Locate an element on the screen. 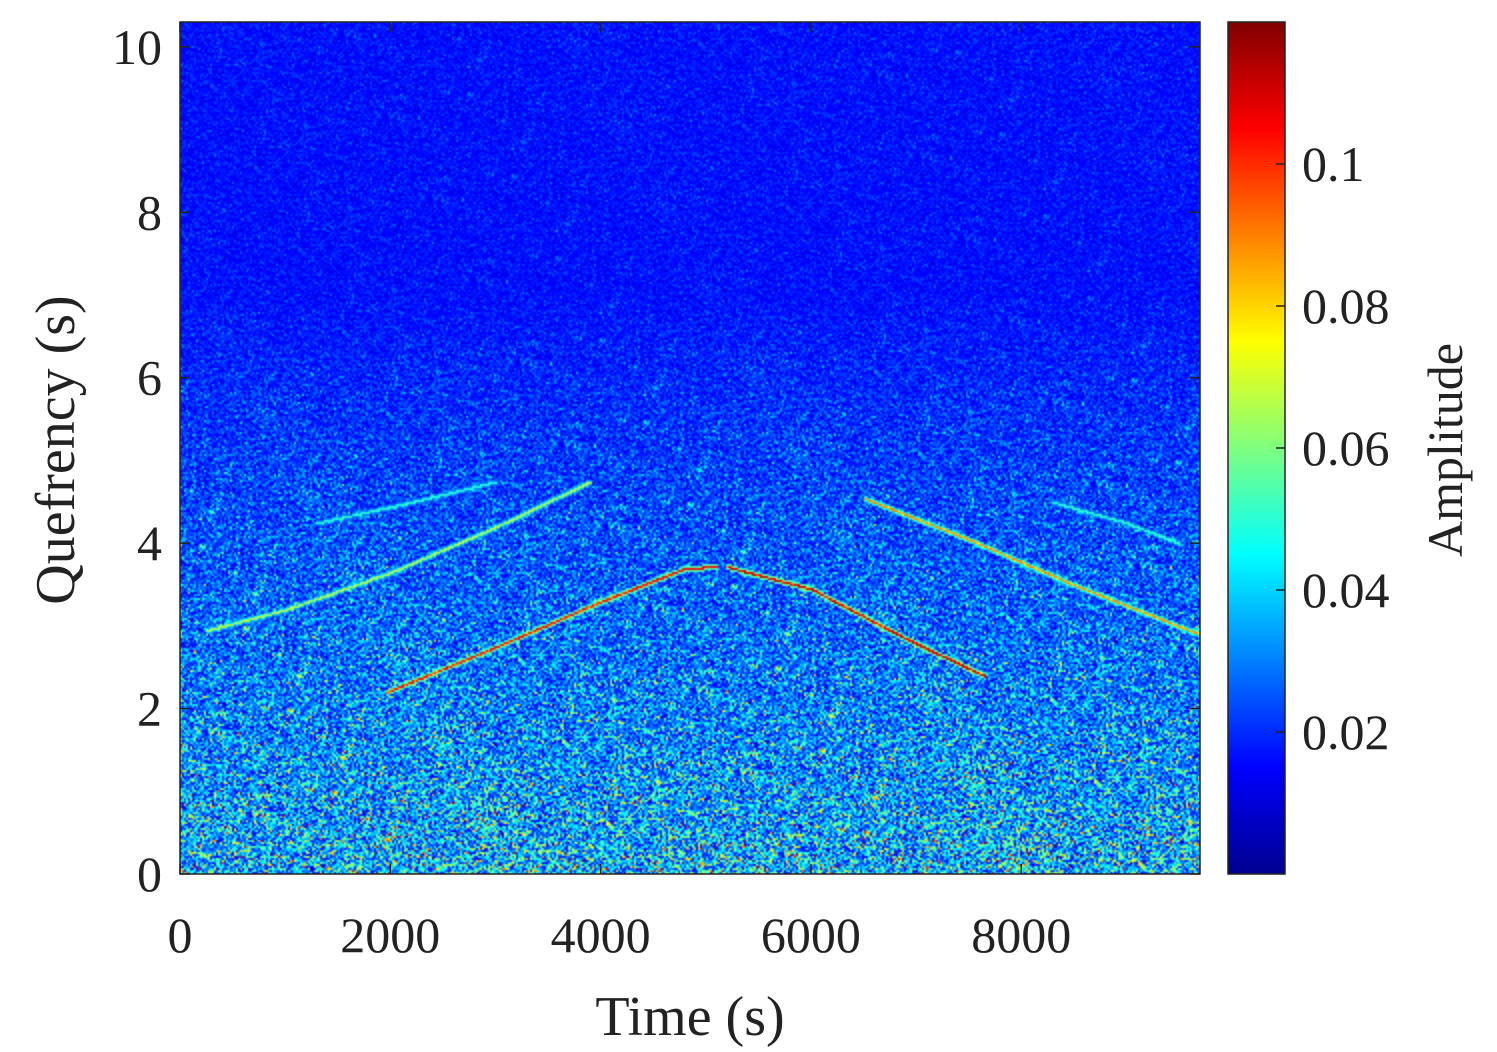 This screenshot has width=1497, height=1052. colorbar-tick-label: 0.08 is located at coordinates (1346, 306).